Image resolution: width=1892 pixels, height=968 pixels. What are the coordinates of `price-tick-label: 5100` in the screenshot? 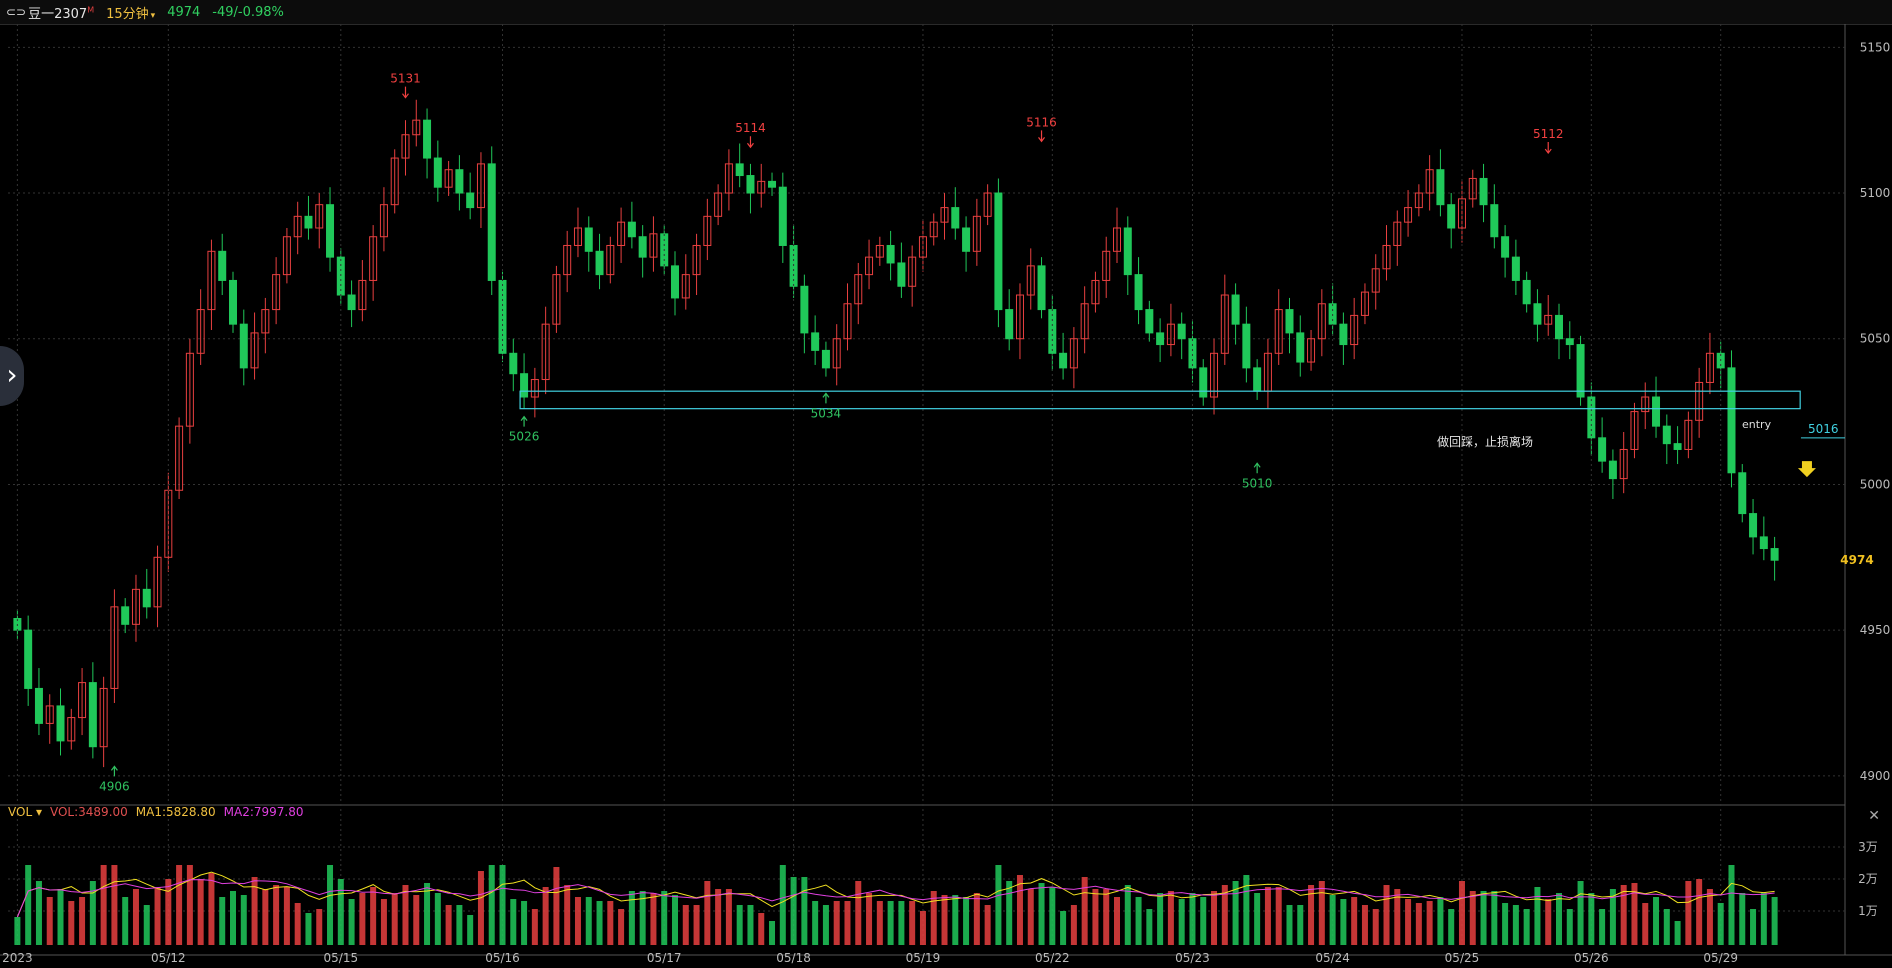 It's located at (1875, 193).